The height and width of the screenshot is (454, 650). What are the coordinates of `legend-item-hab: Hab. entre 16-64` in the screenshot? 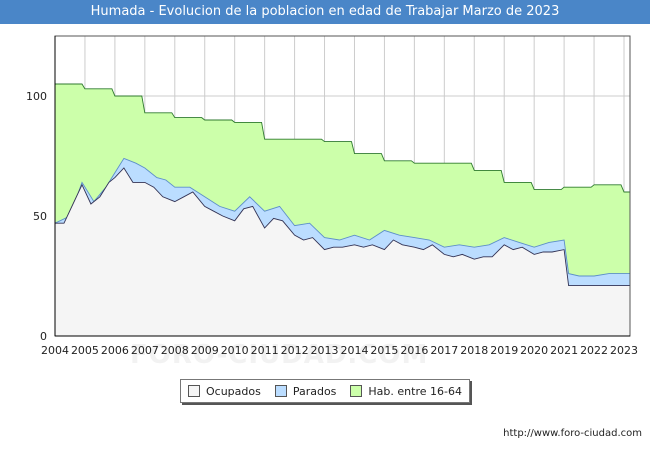 It's located at (406, 391).